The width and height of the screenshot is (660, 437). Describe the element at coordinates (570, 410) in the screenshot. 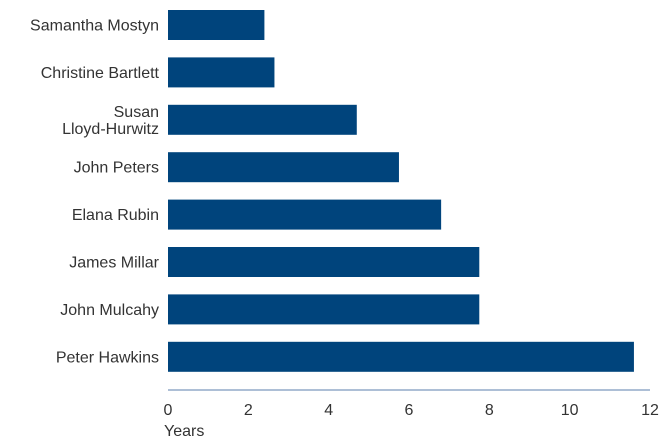

I see `x-tick-label: 10` at that location.